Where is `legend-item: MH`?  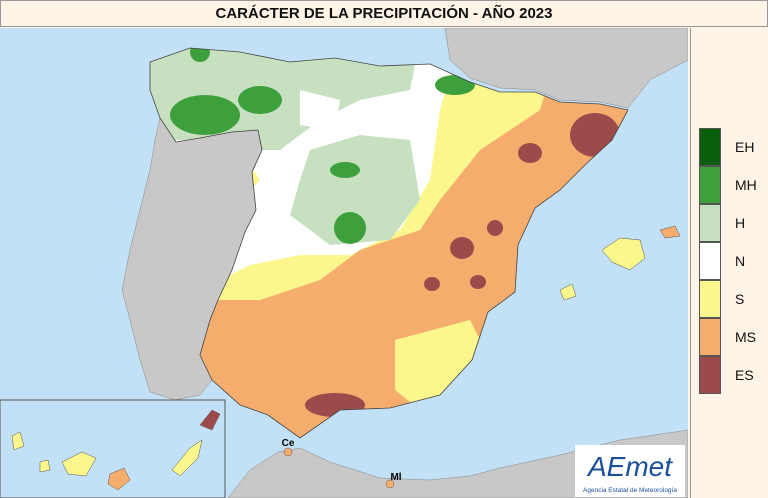 legend-item: MH is located at coordinates (733, 185).